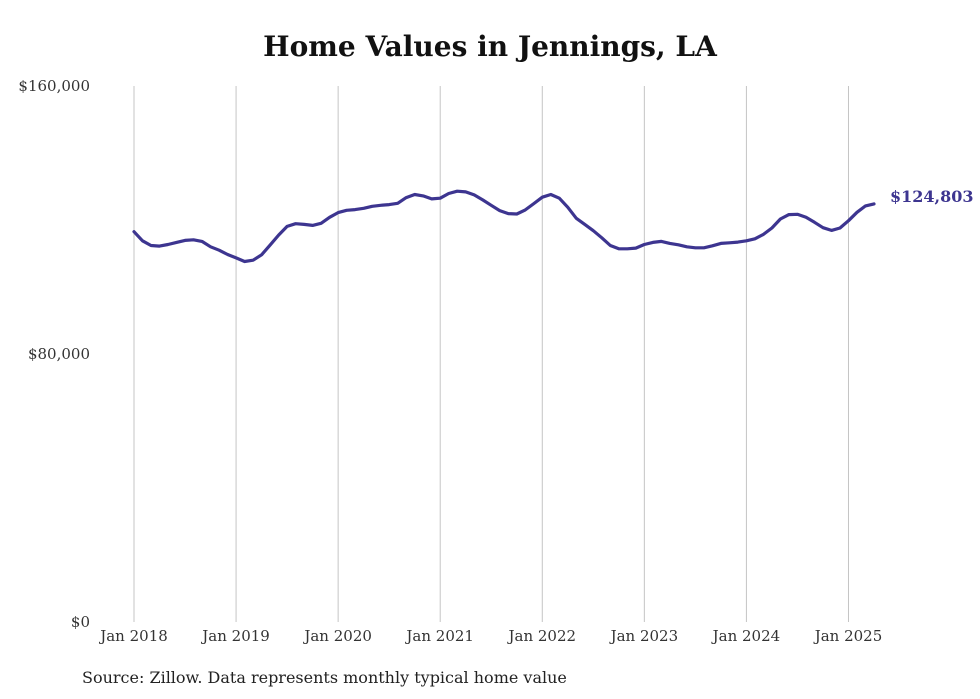 The image size is (980, 699). What do you see at coordinates (133, 636) in the screenshot?
I see `x-tick-label: Jan 2018` at bounding box center [133, 636].